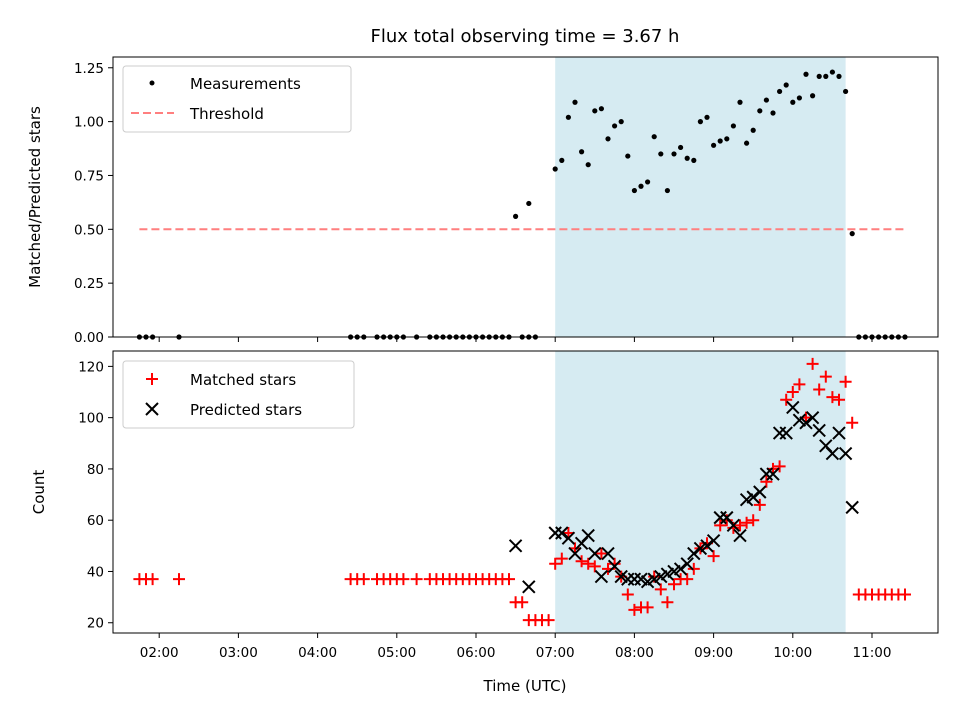  I want to click on y-tick-label: 100, so click(91, 419).